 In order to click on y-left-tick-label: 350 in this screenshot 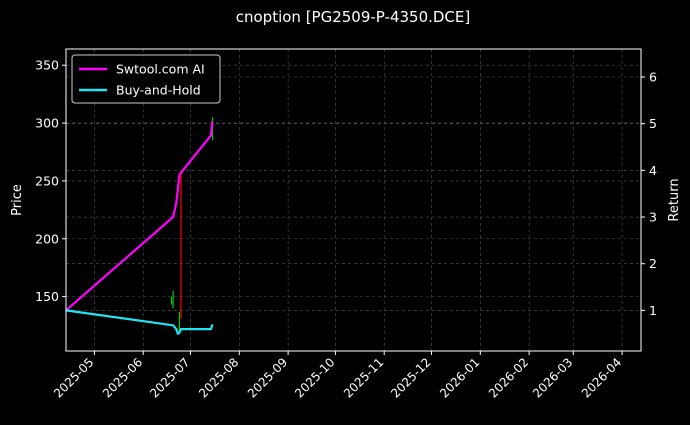, I will do `click(47, 65)`.